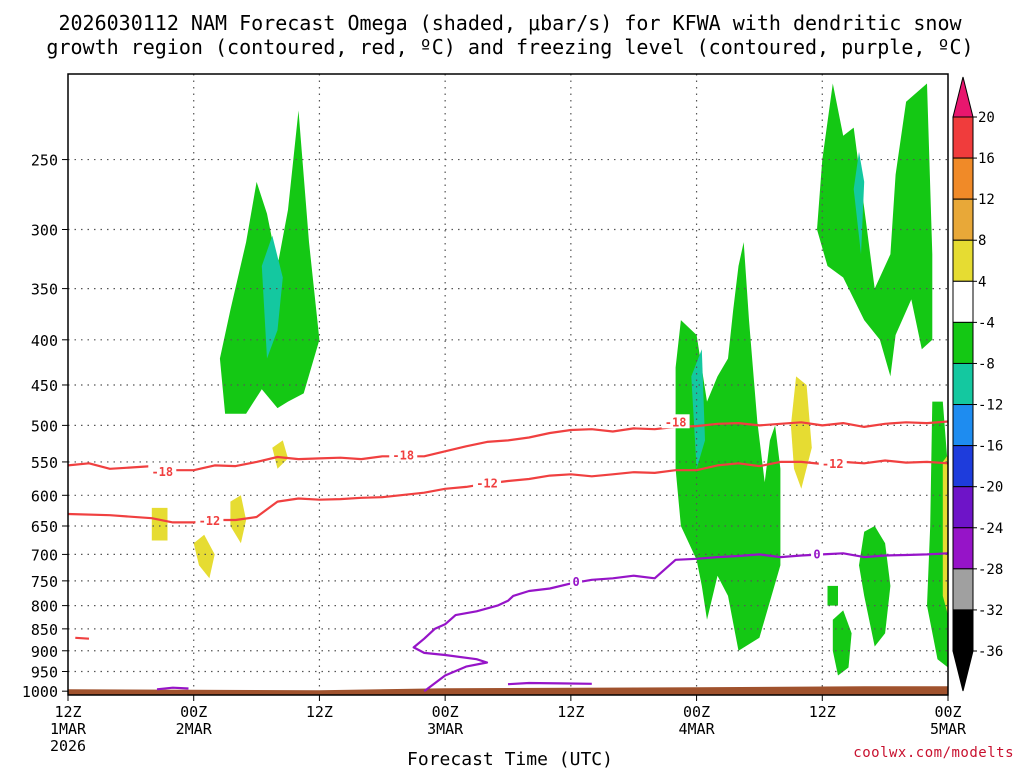 The image size is (1024, 768). I want to click on colorbar-tick-label: 8, so click(982, 241).